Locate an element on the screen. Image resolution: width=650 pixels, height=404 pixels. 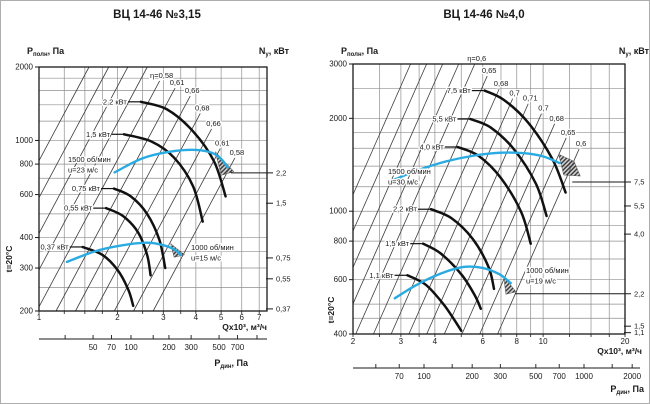
ny-value: 7,5 is located at coordinates (639, 181).